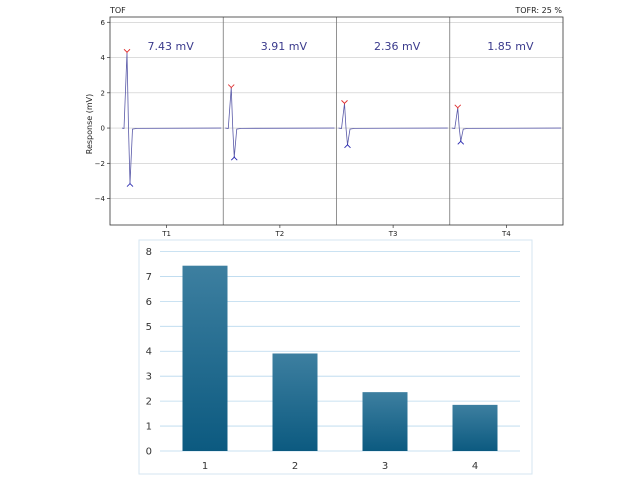 The width and height of the screenshot is (636, 477). What do you see at coordinates (538, 10) in the screenshot?
I see `tof-title-right: TOFR: 25 %` at bounding box center [538, 10].